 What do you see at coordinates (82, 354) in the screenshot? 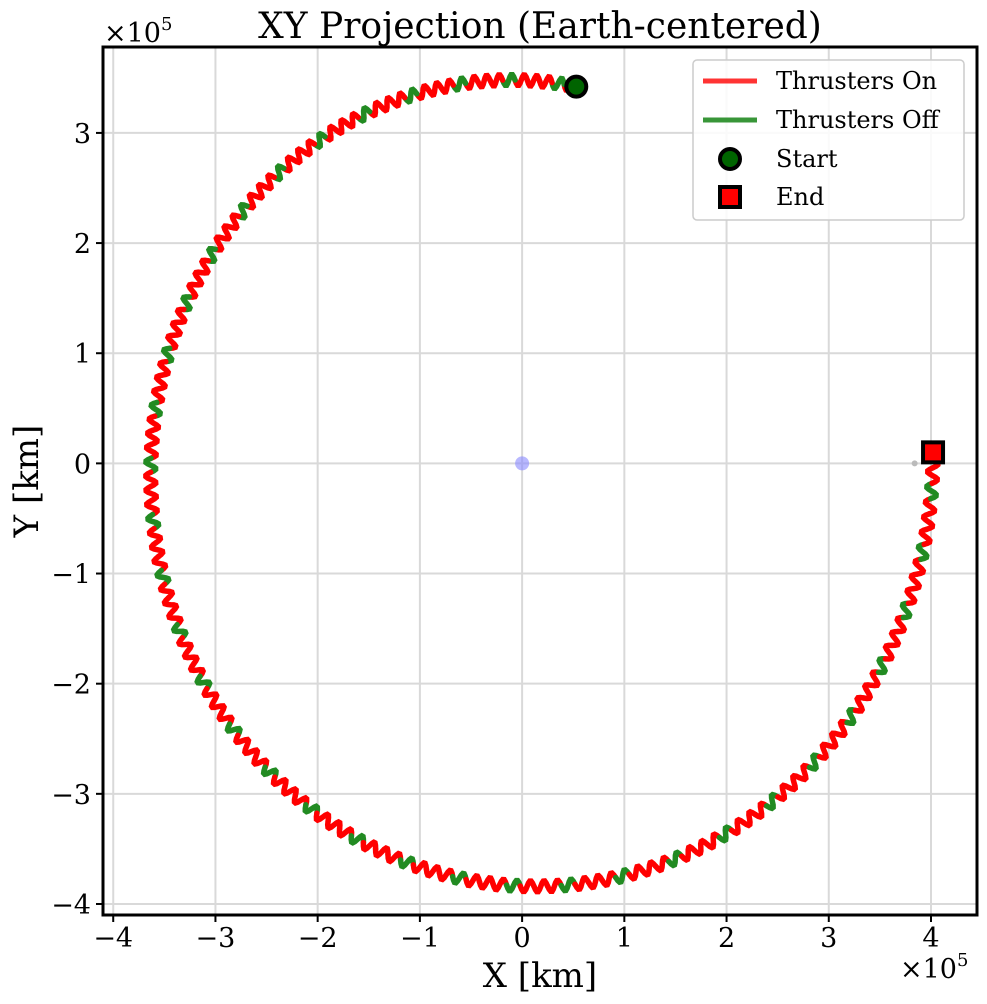
I see `y-tick-label: 1` at bounding box center [82, 354].